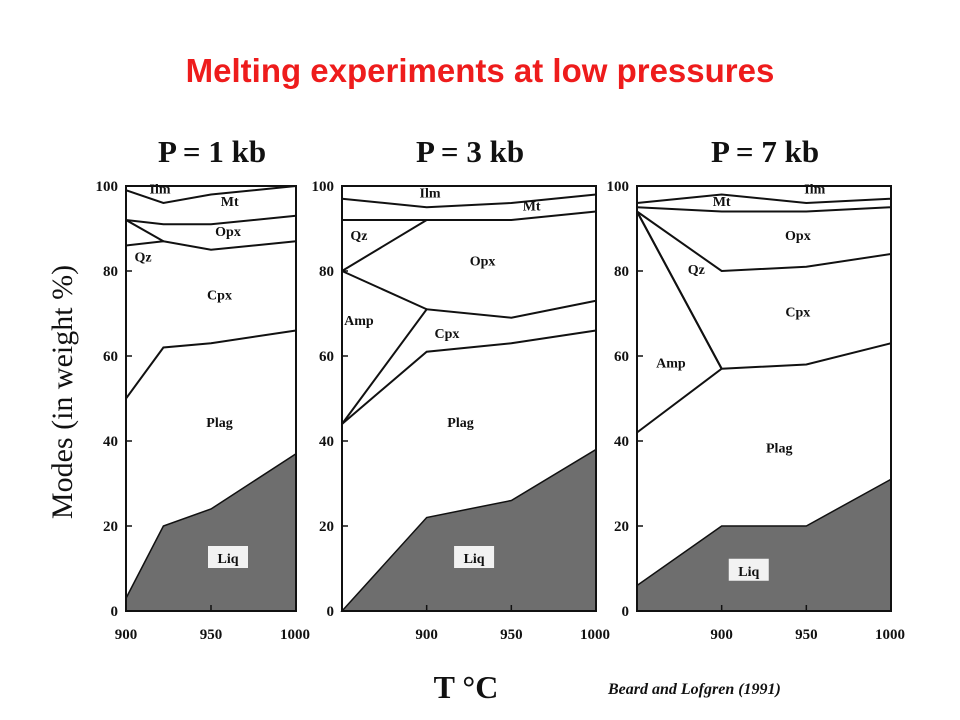  I want to click on panel-title: P = 7 kb, so click(765, 151).